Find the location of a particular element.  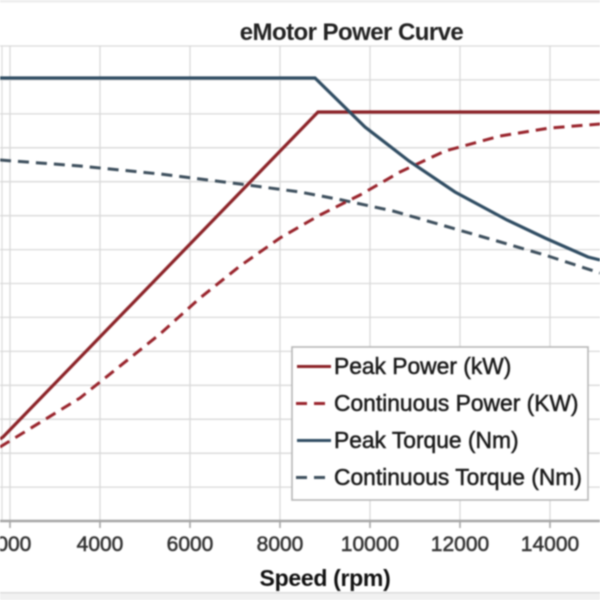

svg-text: 2000 is located at coordinates (15, 544).